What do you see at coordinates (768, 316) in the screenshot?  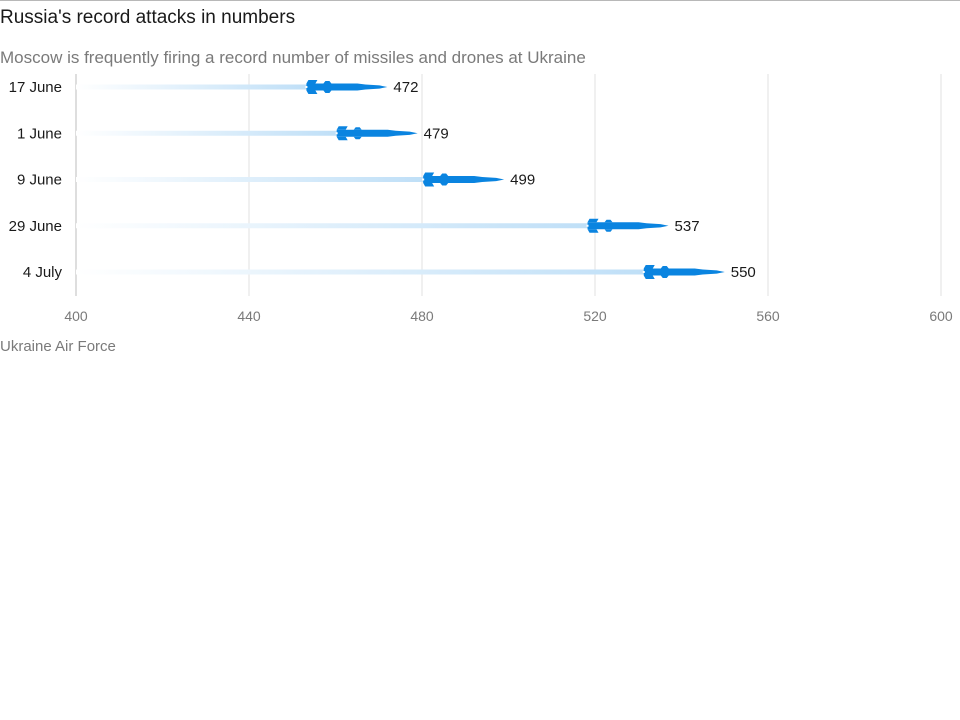 I see `x-tick-label: 560` at bounding box center [768, 316].